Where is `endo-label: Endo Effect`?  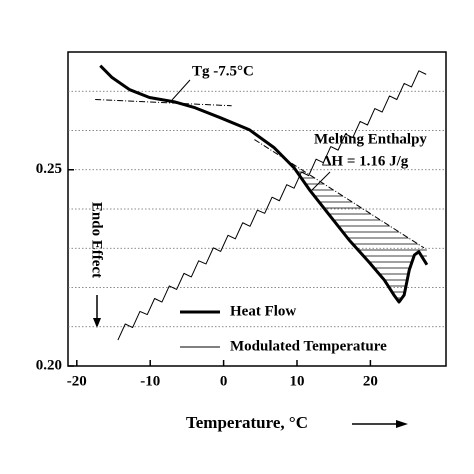
endo-label: Endo Effect is located at coordinates (97, 240).